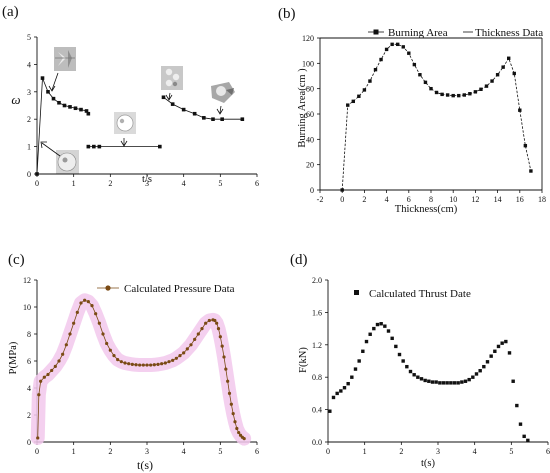 This screenshot has width=550, height=473. Describe the element at coordinates (203, 108) in the screenshot. I see `panel-a-series-line` at that location.